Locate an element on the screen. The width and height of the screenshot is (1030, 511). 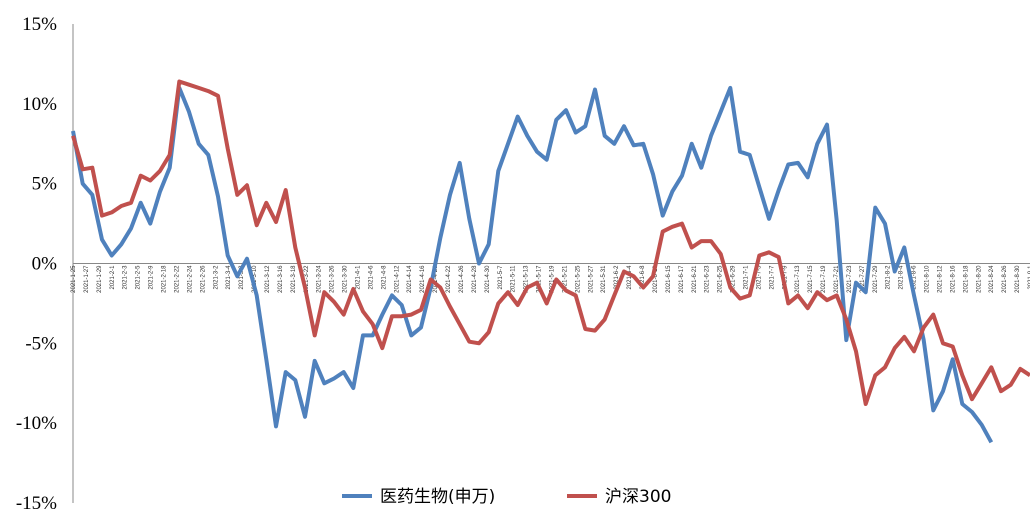
x-tick-label: 2021-7-23 is located at coordinates (850, 279).